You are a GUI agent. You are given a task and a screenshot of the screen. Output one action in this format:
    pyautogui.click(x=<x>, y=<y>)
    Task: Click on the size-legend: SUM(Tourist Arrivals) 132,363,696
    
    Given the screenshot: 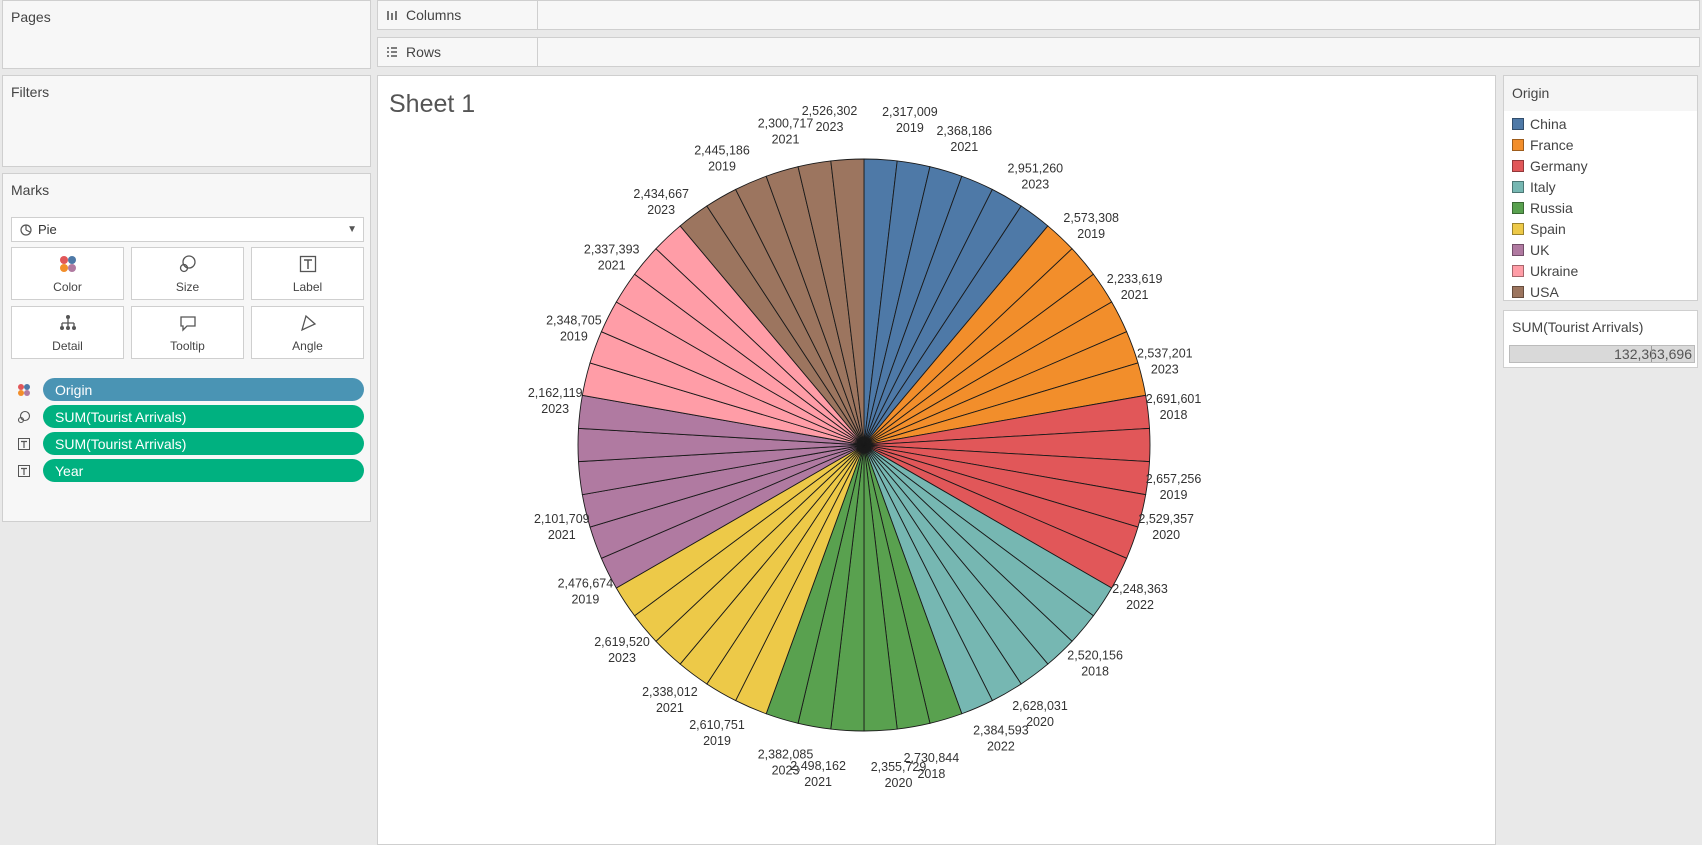 What is the action you would take?
    pyautogui.click(x=1600, y=339)
    